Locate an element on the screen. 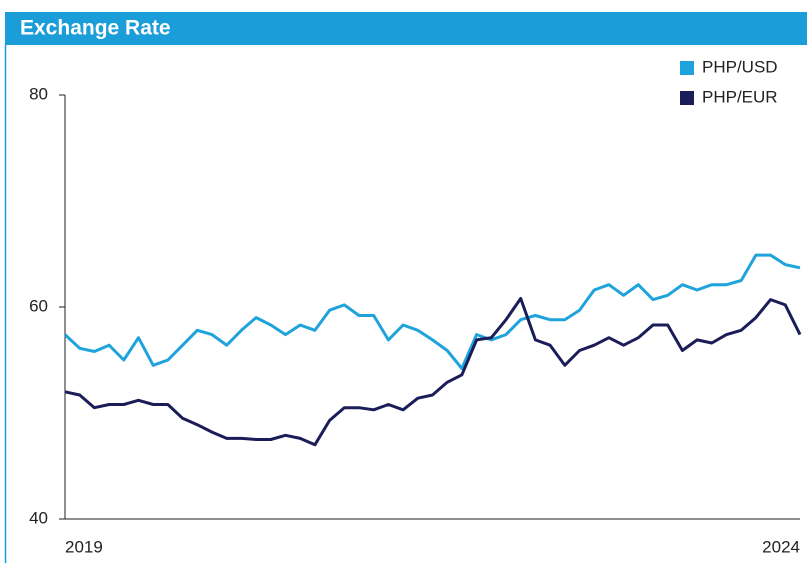 This screenshot has width=807, height=563. x-tick-label: 2024 is located at coordinates (781, 546).